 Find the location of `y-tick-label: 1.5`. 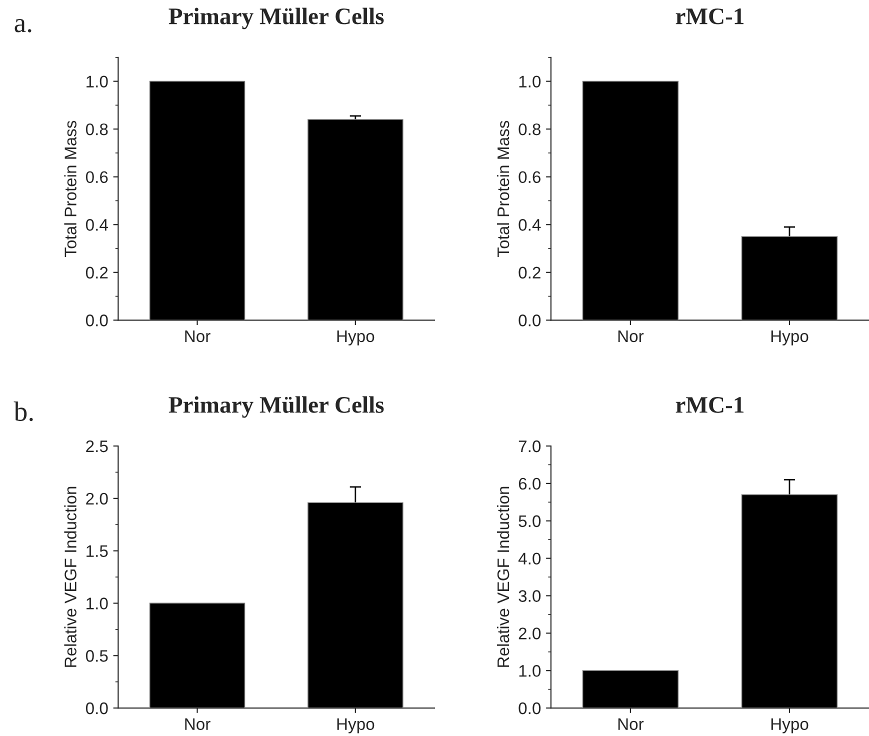

y-tick-label: 1.5 is located at coordinates (97, 551).